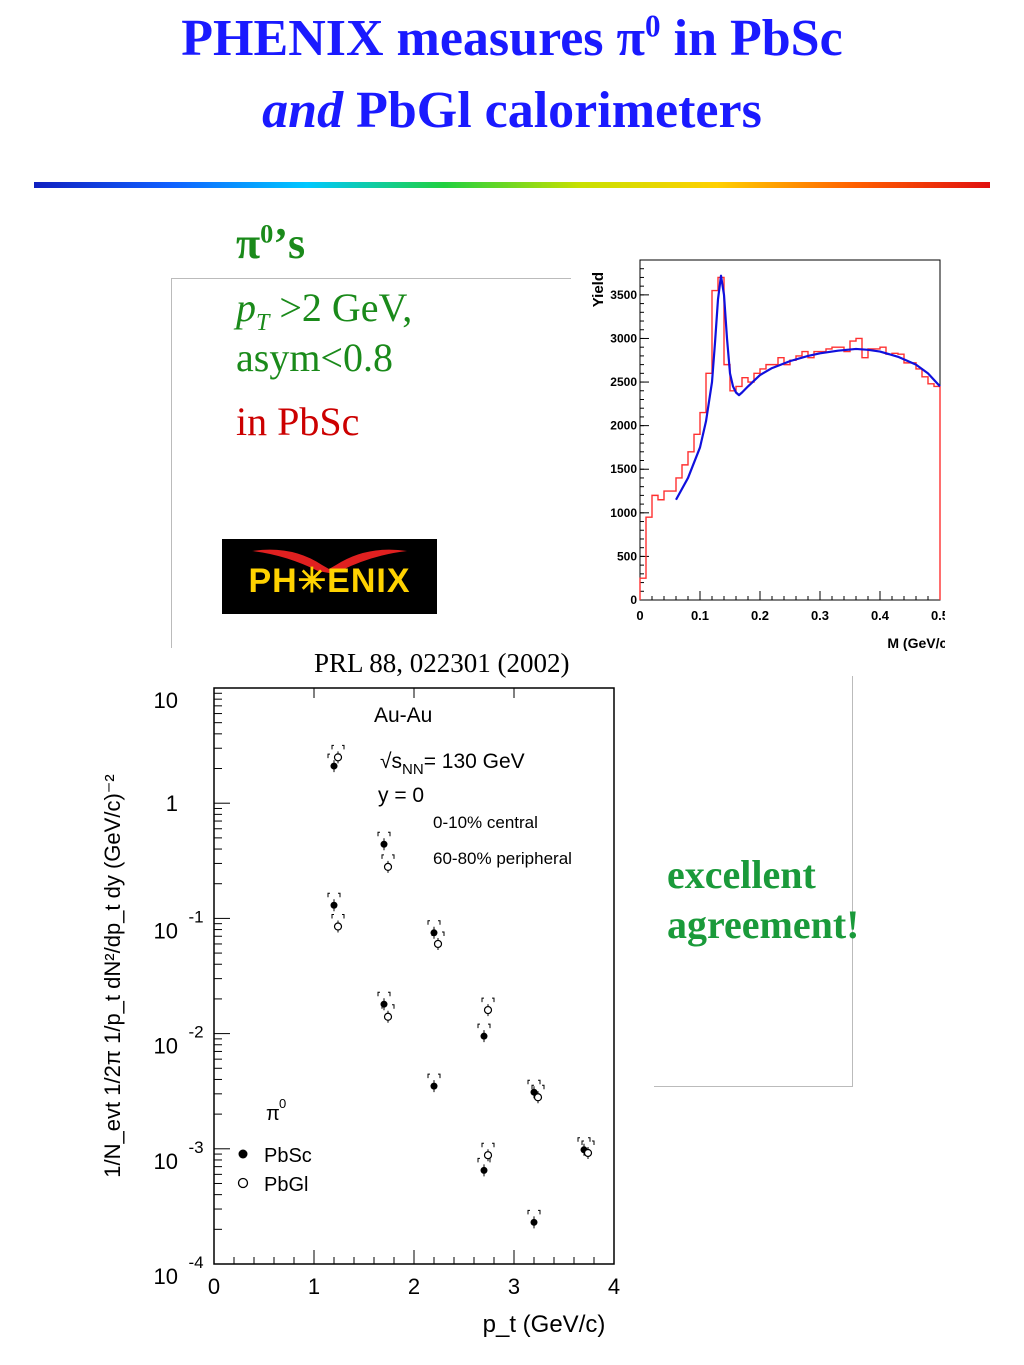 This screenshot has width=1024, height=1365. I want to click on mass-y-axis-label: Yield, so click(598, 289).